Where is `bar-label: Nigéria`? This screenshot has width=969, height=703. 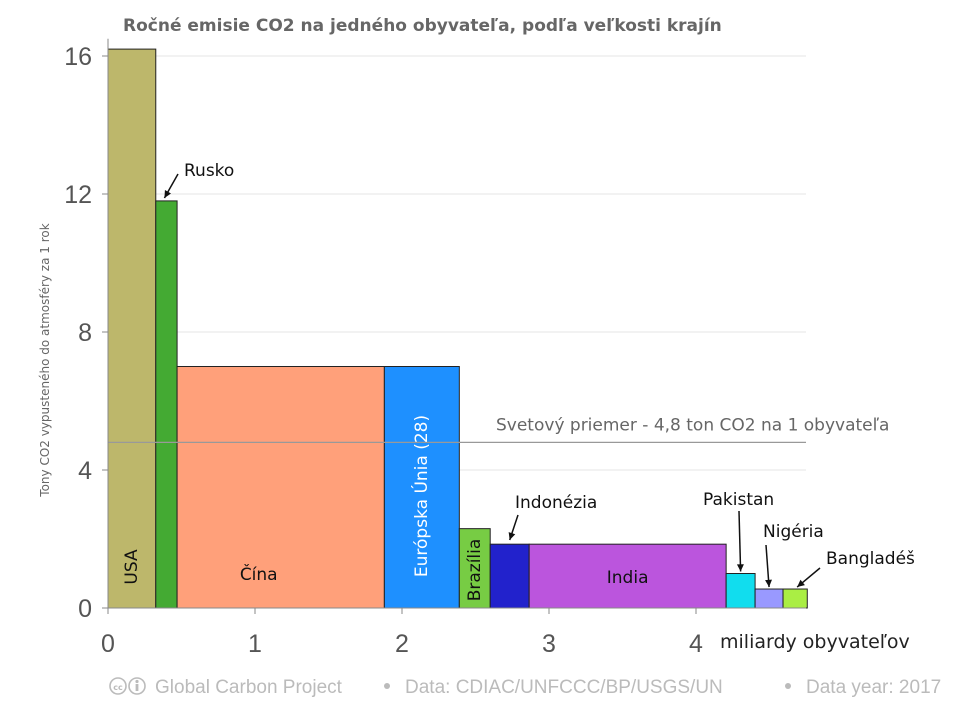 bar-label: Nigéria is located at coordinates (793, 532).